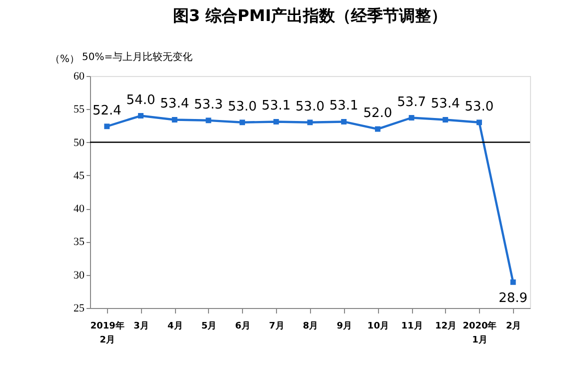 The height and width of the screenshot is (367, 568). I want to click on text: 50%=与上月比较无变化, so click(137, 57).